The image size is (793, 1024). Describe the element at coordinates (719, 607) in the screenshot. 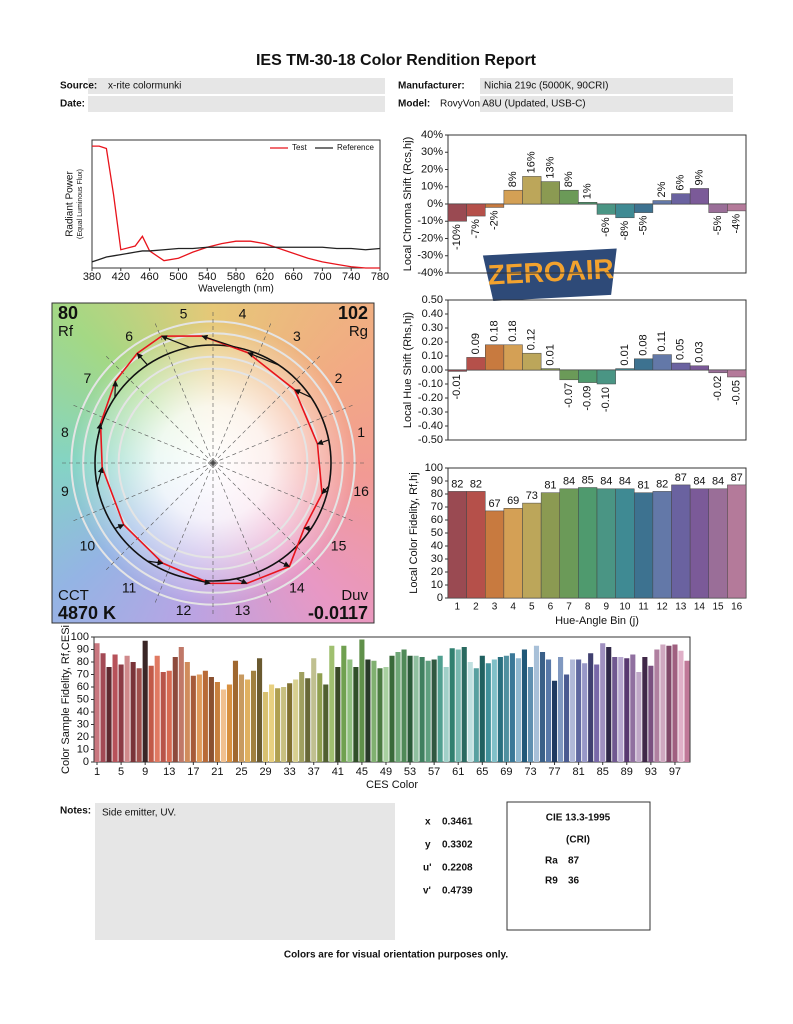

I see `x-tick-label: 15` at that location.